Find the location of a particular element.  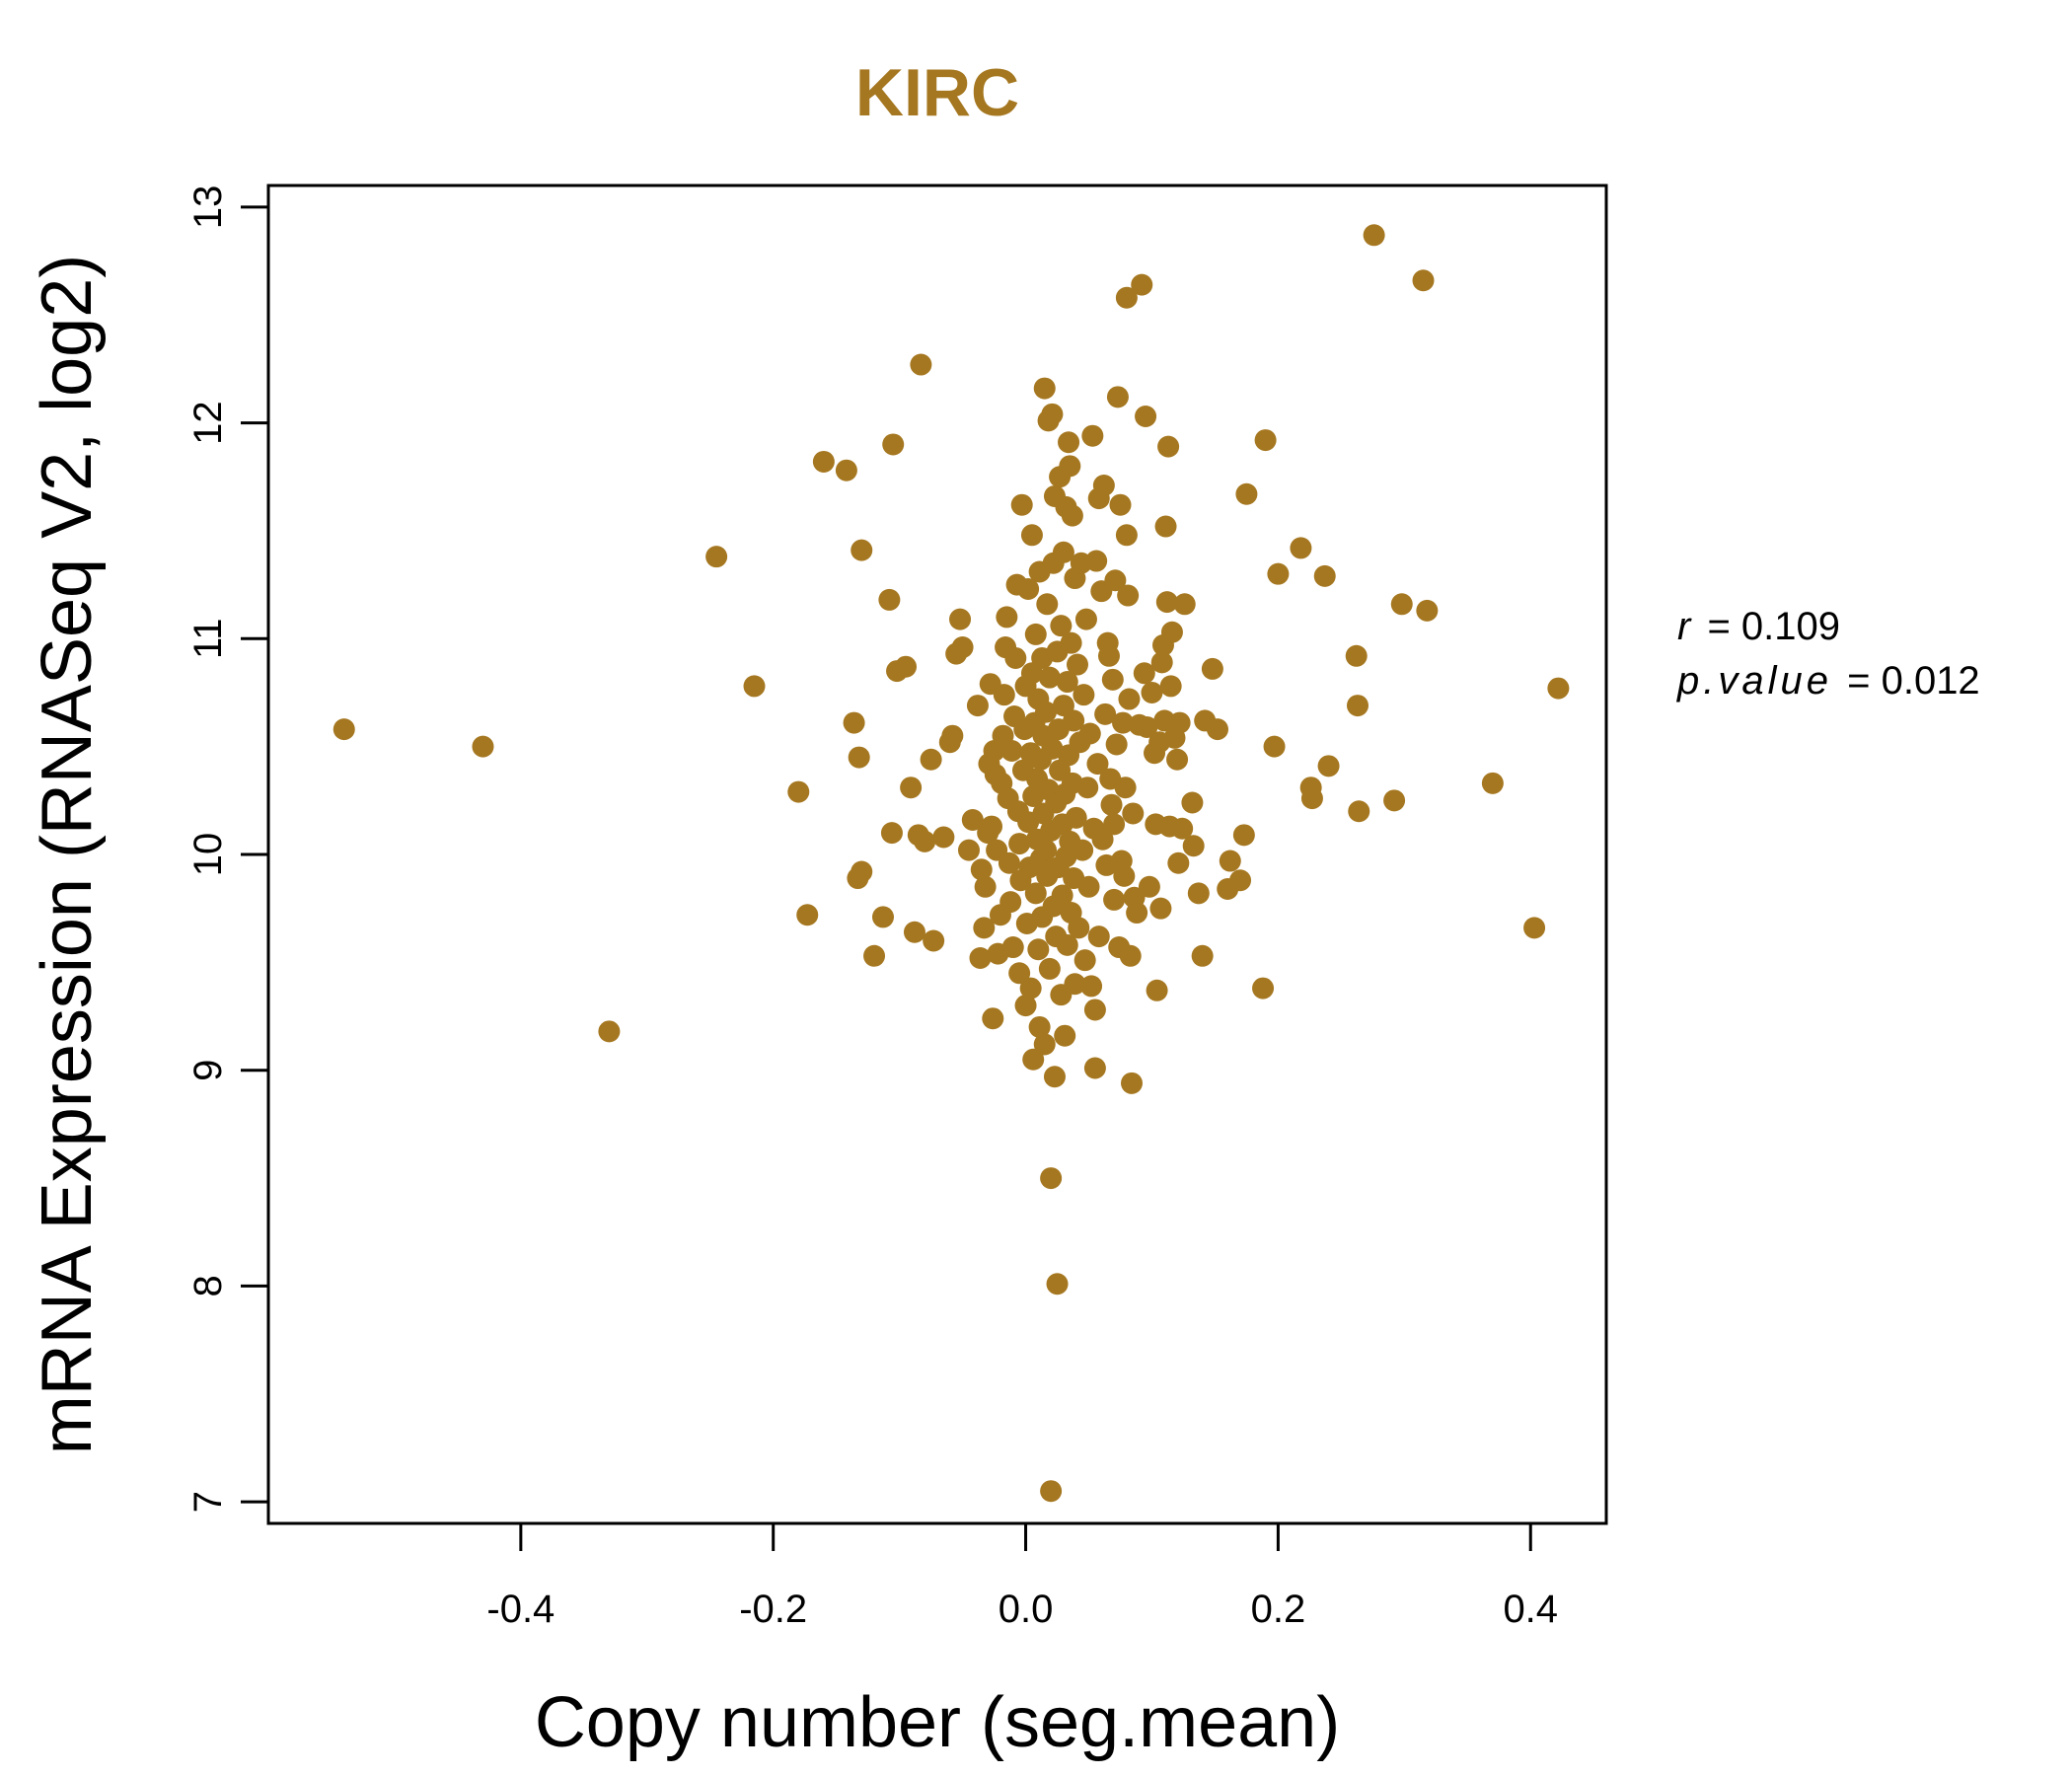

x-tick-label: 0.4 is located at coordinates (1530, 1610).